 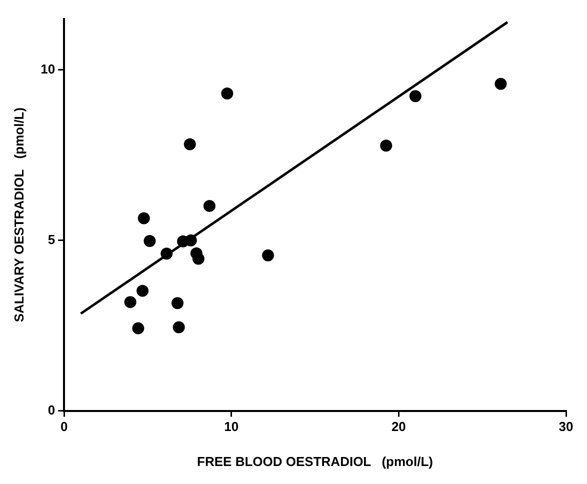 What do you see at coordinates (566, 426) in the screenshot?
I see `x-tick-label: 30` at bounding box center [566, 426].